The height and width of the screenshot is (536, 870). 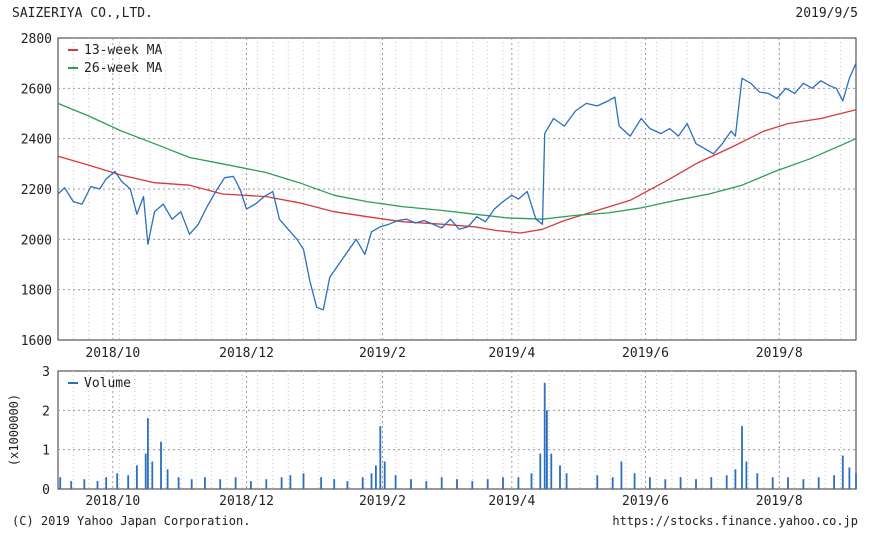 I want to click on legend-label-volume: Volume, so click(x=107, y=383).